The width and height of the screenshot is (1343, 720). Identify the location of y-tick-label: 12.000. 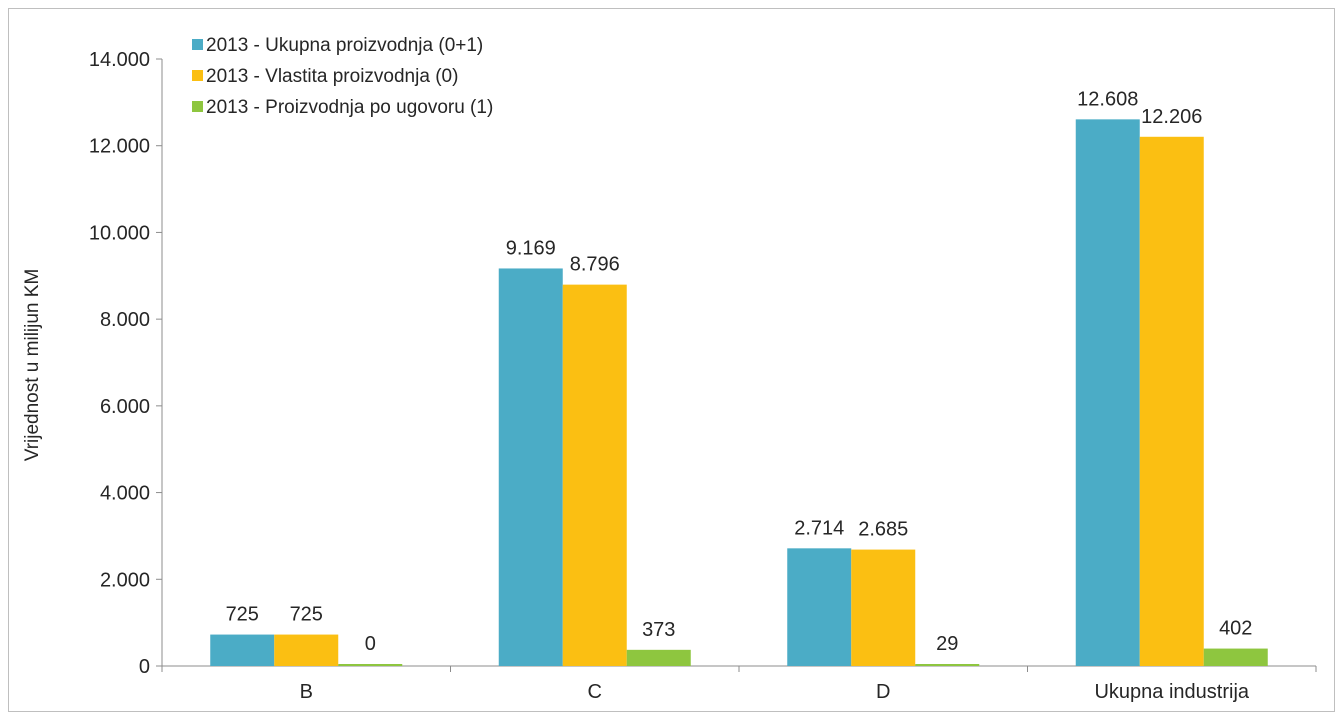
(119, 147).